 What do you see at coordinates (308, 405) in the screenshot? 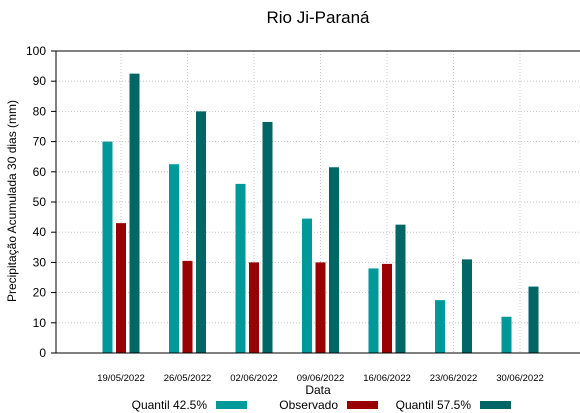
I see `legend-label: Observado` at bounding box center [308, 405].